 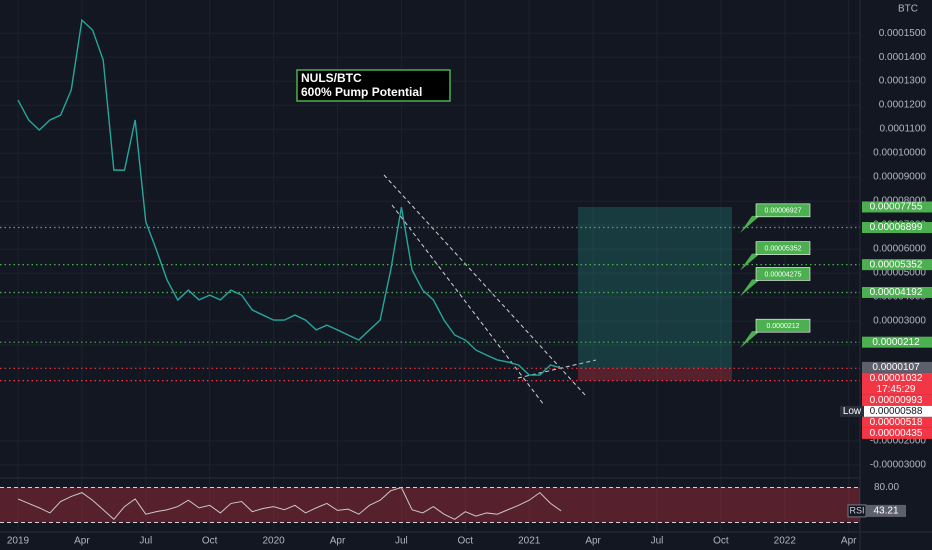 I want to click on y-tick-label: 0.00003000, so click(x=899, y=321).